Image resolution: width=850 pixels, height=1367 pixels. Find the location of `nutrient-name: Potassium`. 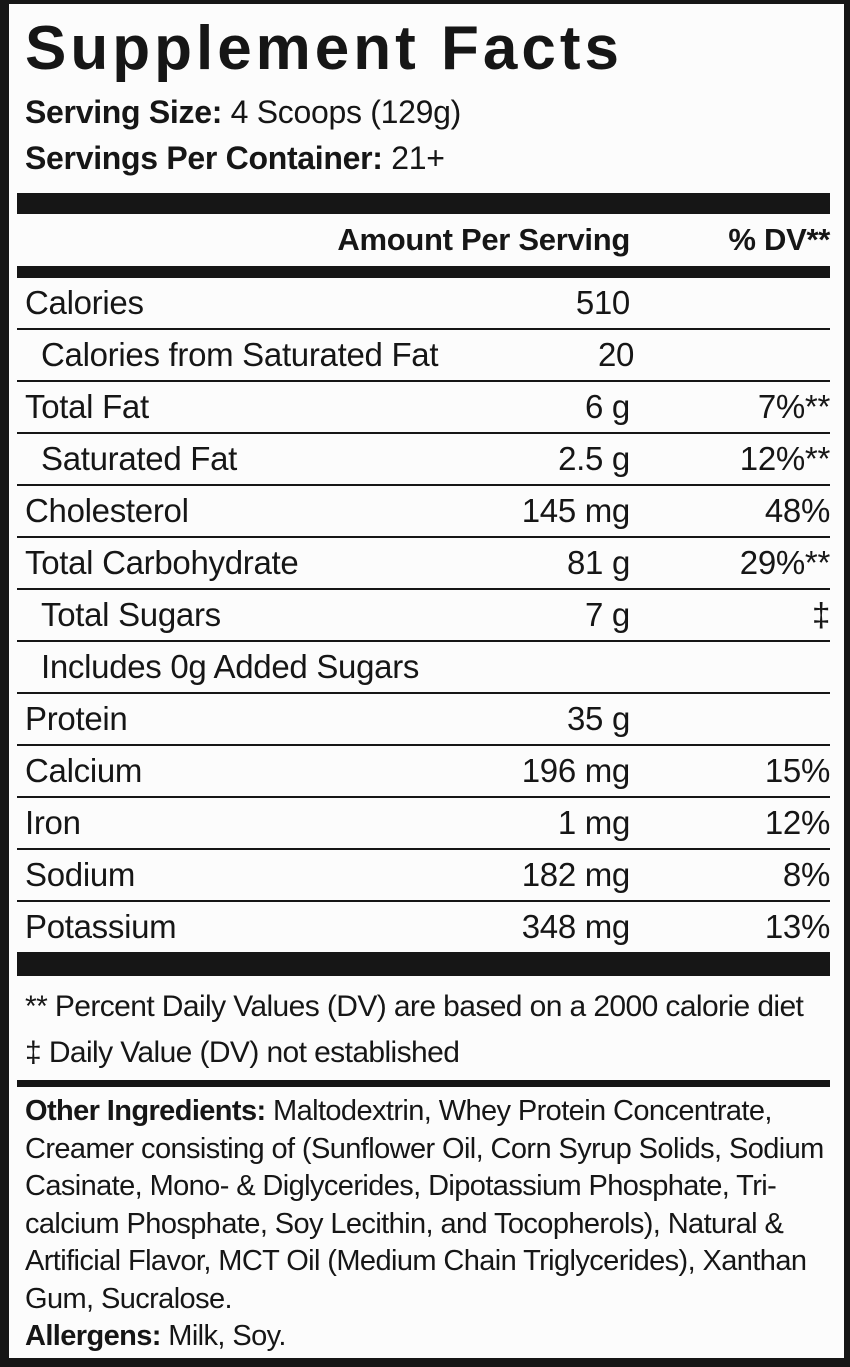

nutrient-name: Potassium is located at coordinates (101, 927).